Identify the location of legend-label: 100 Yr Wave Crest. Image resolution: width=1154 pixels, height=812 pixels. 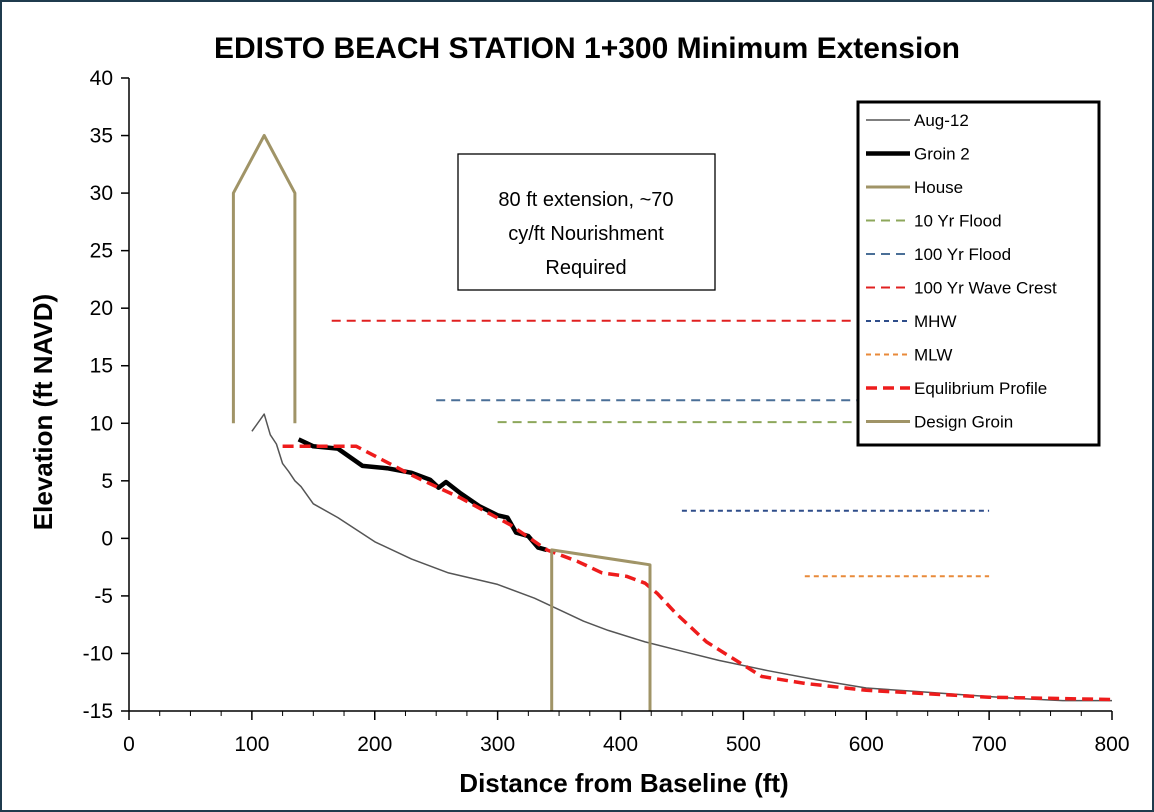
(985, 288).